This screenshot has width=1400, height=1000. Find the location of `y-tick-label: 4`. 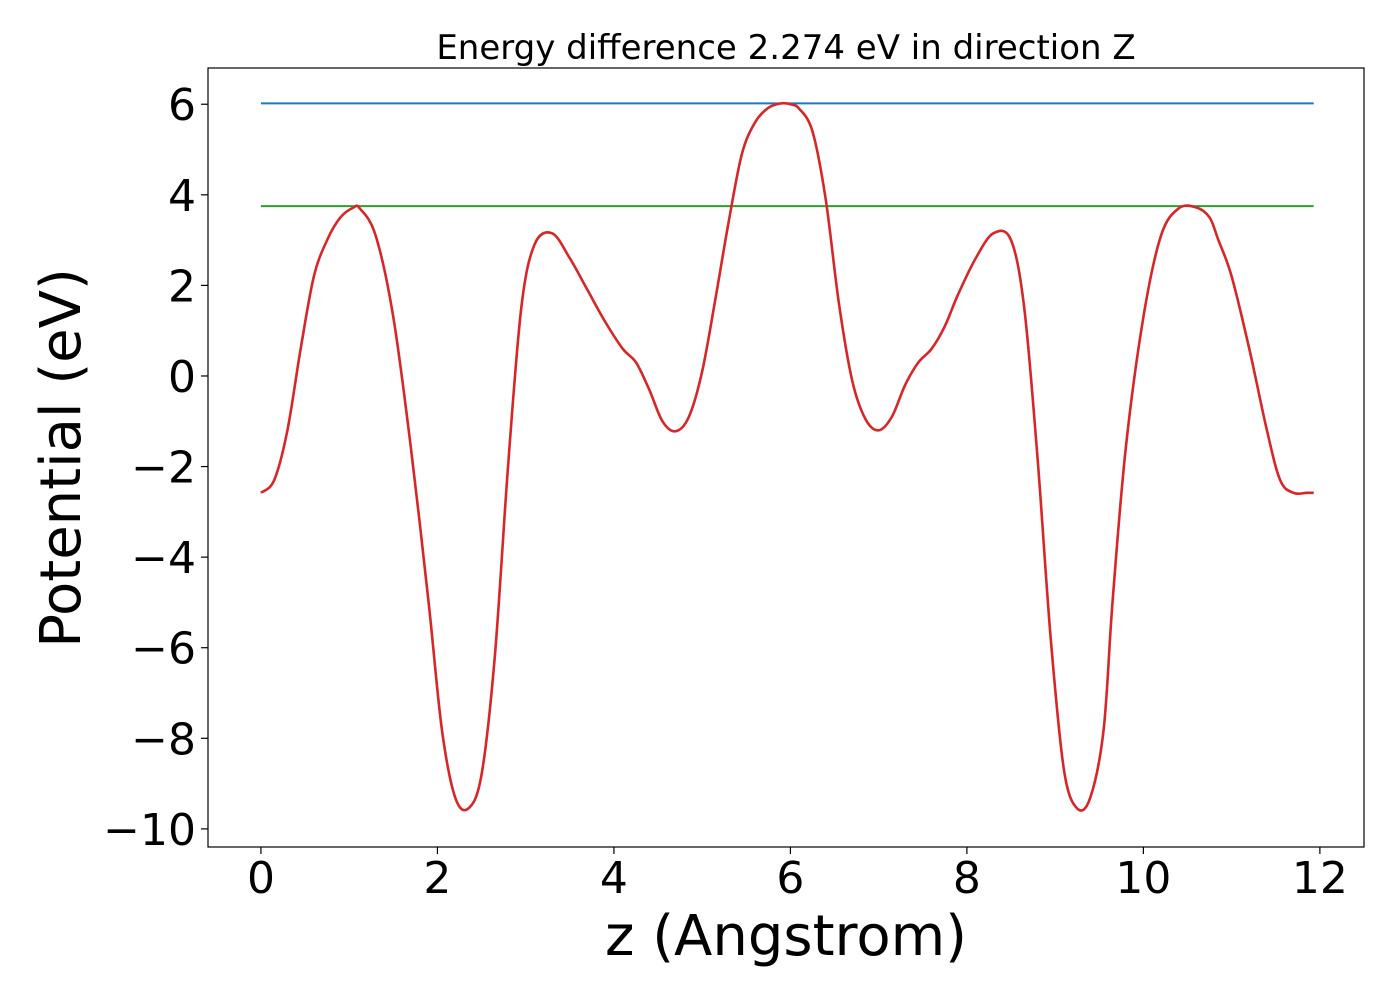

y-tick-label: 4 is located at coordinates (182, 196).